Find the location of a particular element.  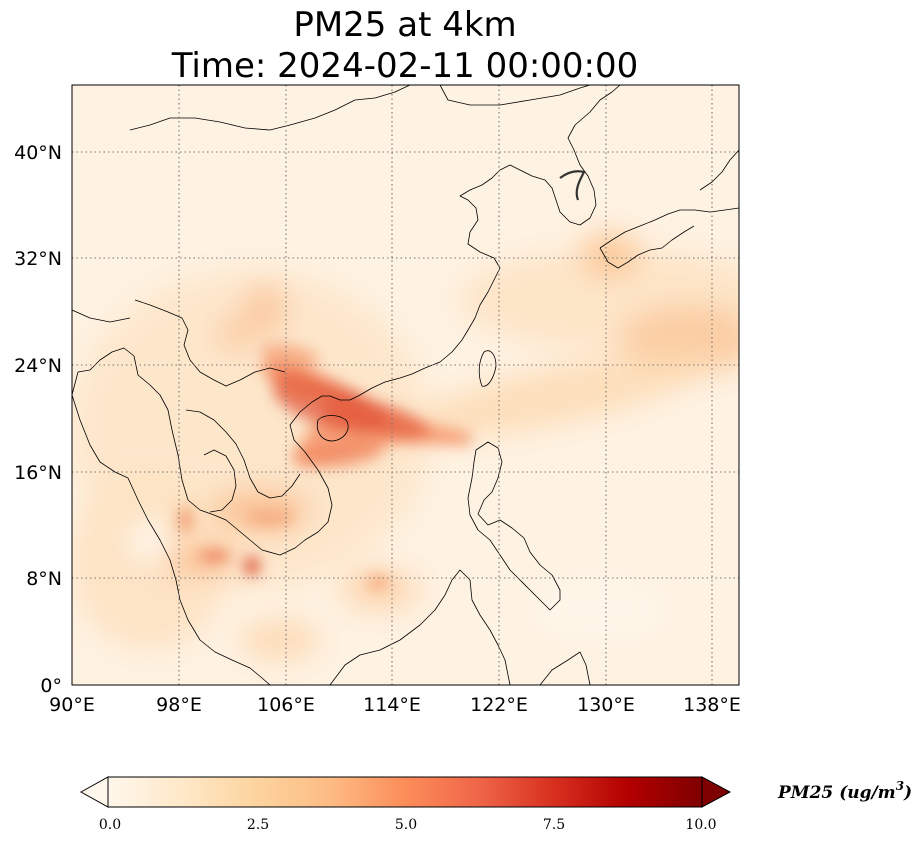

lat-tick-label: 8°N is located at coordinates (44, 579).